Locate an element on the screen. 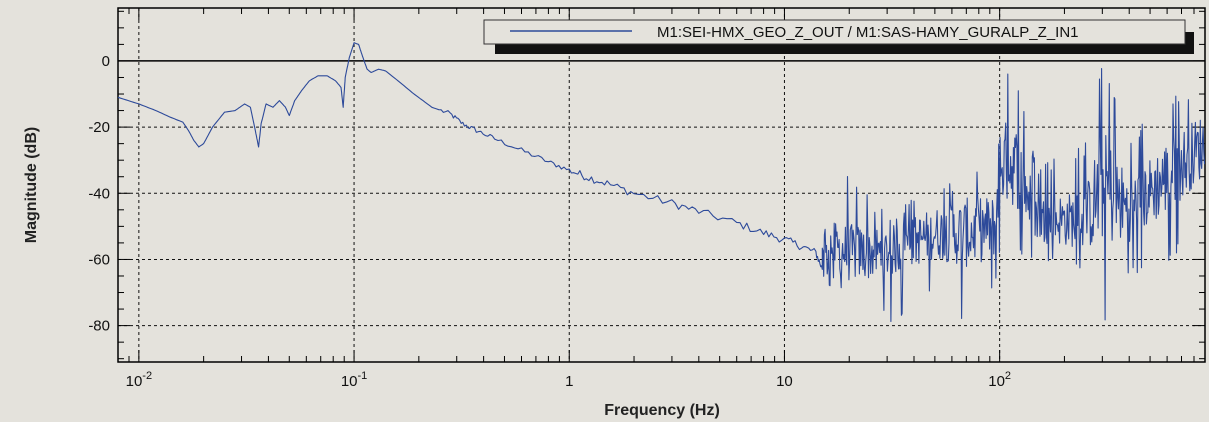 This screenshot has height=422, width=1209. y-tick-label: 0 is located at coordinates (106, 61).